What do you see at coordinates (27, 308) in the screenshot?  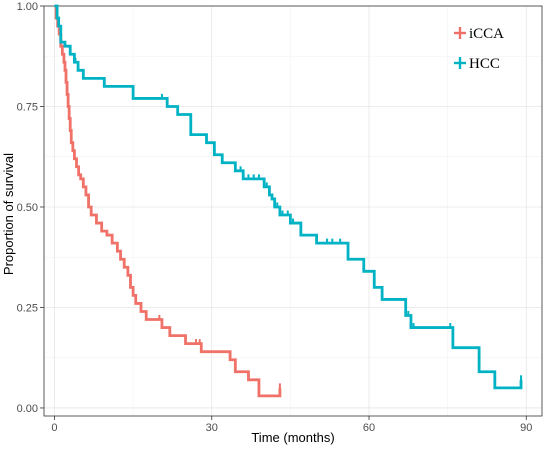 I see `y-tick-label: 0.25` at bounding box center [27, 308].